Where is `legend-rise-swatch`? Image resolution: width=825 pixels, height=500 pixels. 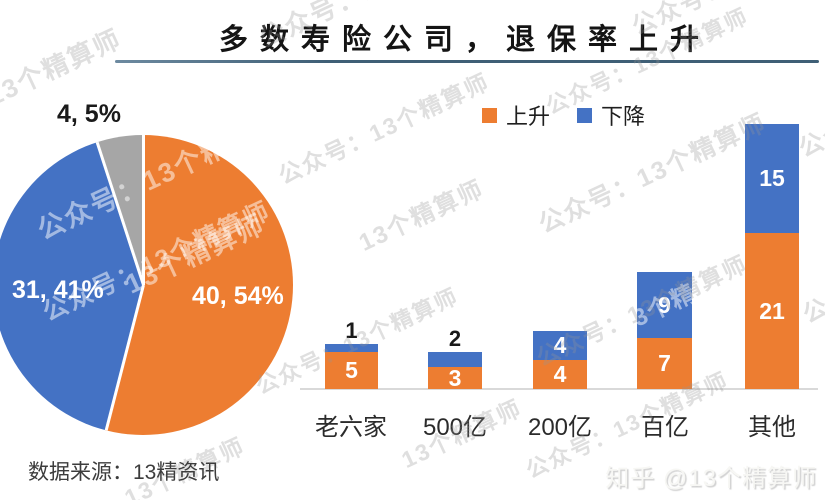 legend-rise-swatch is located at coordinates (489, 115).